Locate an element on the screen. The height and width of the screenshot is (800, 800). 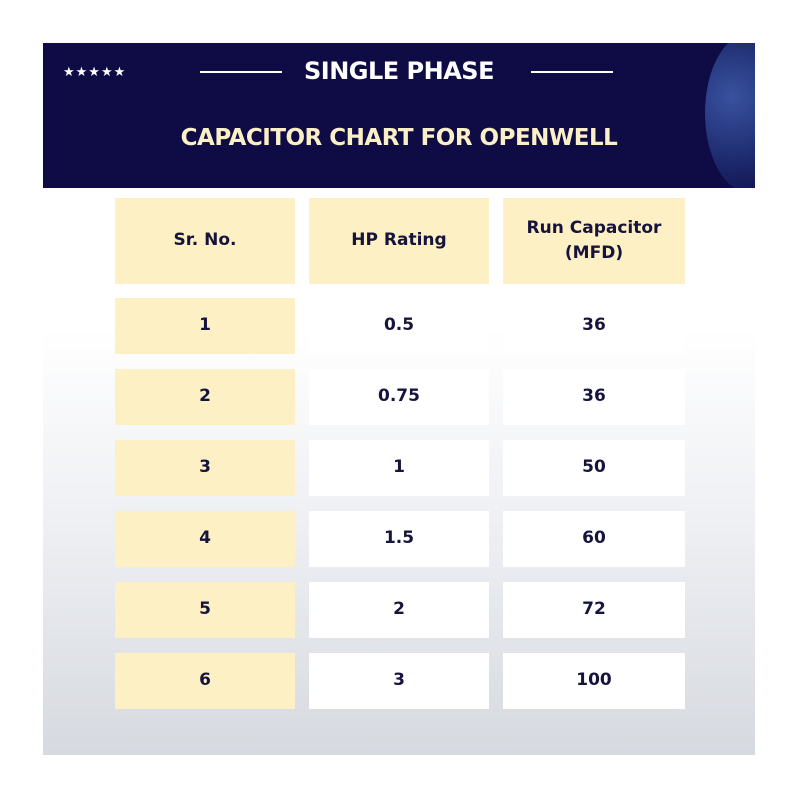
table-cell-run-capacitor: 72 is located at coordinates (594, 610).